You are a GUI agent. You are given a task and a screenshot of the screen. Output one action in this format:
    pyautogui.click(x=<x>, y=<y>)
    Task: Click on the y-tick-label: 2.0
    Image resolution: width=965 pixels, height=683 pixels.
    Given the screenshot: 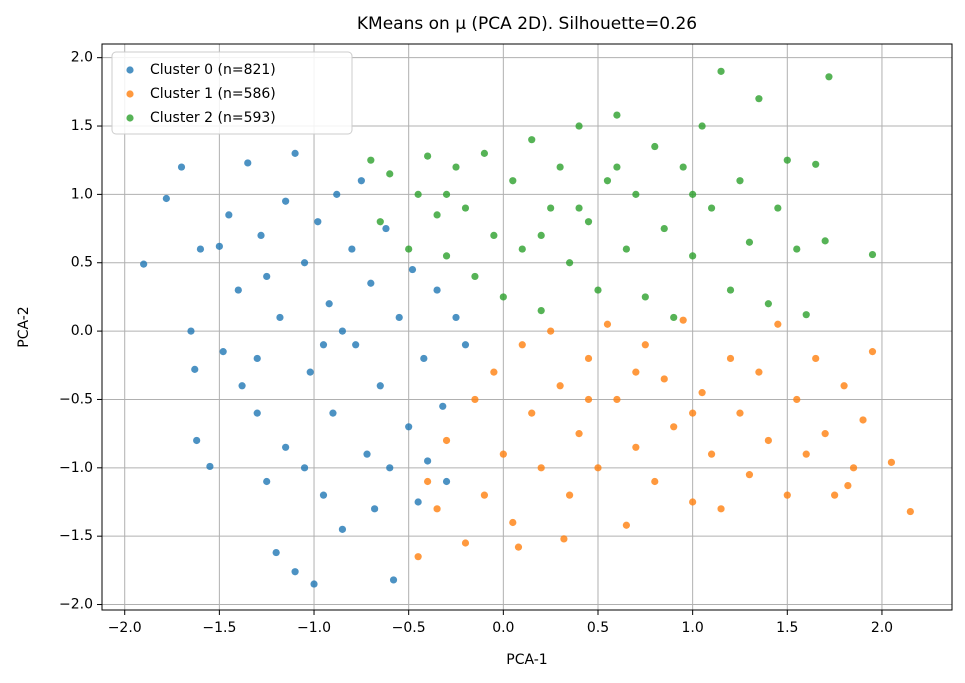 What is the action you would take?
    pyautogui.click(x=82, y=58)
    